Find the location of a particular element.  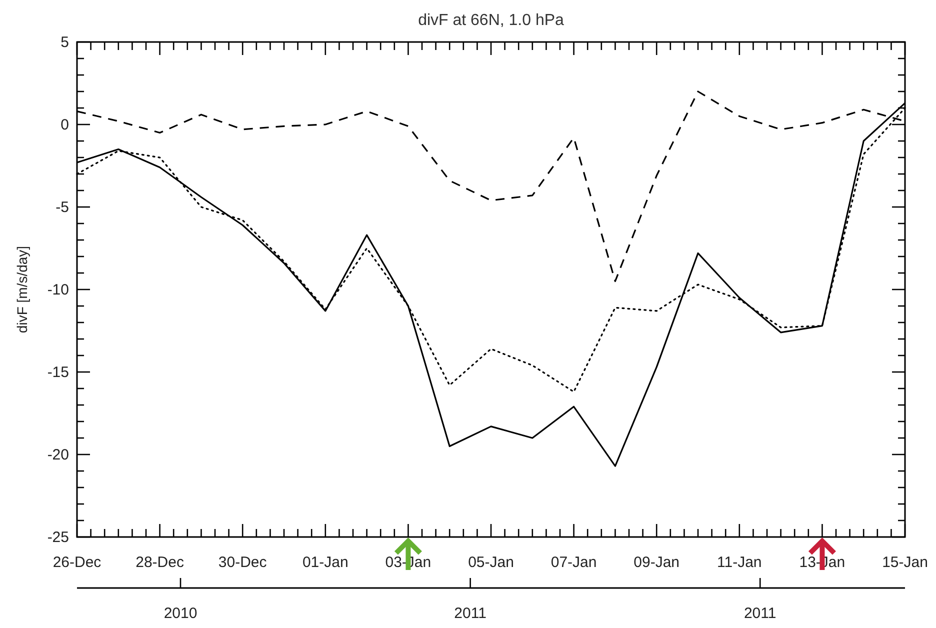

x-tick-label: 05-Jan is located at coordinates (491, 562).